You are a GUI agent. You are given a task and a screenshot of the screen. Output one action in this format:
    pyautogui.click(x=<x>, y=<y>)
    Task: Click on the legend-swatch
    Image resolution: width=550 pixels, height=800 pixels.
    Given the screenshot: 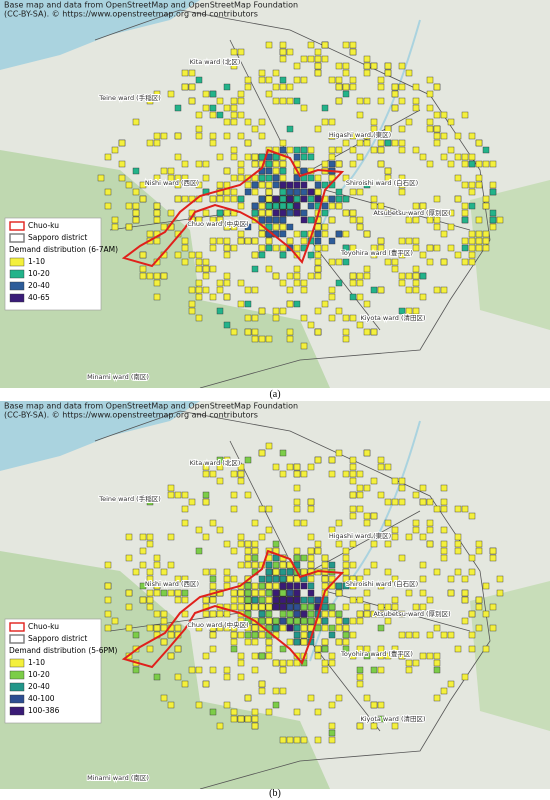 What is the action you would take?
    pyautogui.click(x=17, y=675)
    